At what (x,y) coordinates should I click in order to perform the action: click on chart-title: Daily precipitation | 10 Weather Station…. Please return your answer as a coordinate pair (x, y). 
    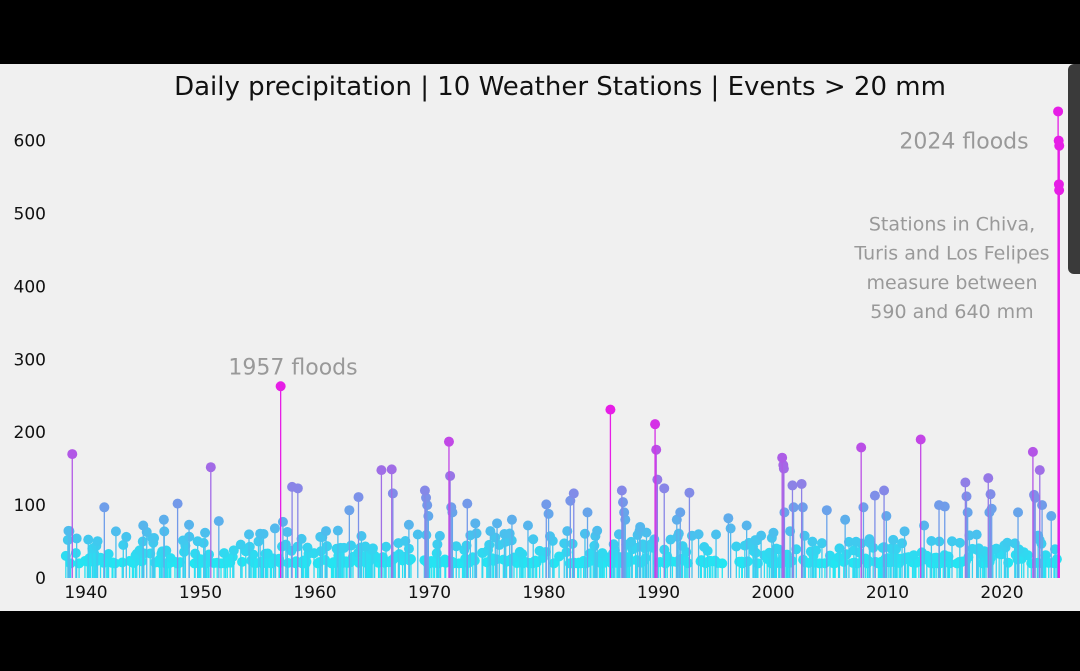
    Looking at the image, I should click on (560, 87).